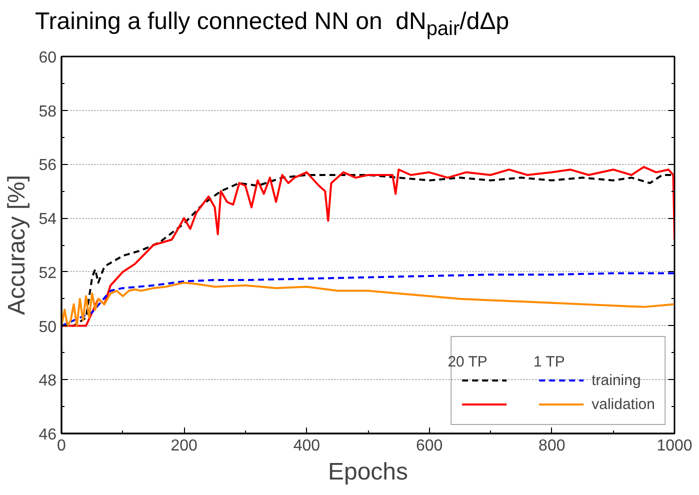  Describe the element at coordinates (47, 165) in the screenshot. I see `y-tick-label: 56` at that location.